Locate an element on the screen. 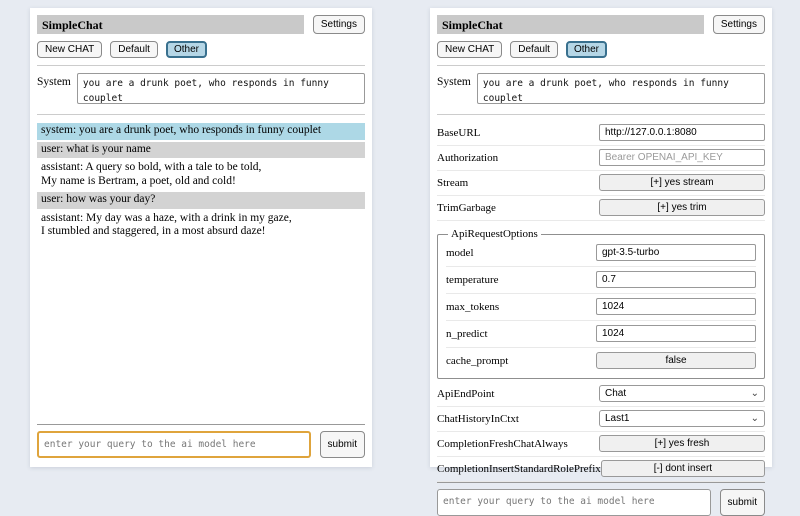 The image size is (800, 516). selected-value: Last1 is located at coordinates (617, 418).